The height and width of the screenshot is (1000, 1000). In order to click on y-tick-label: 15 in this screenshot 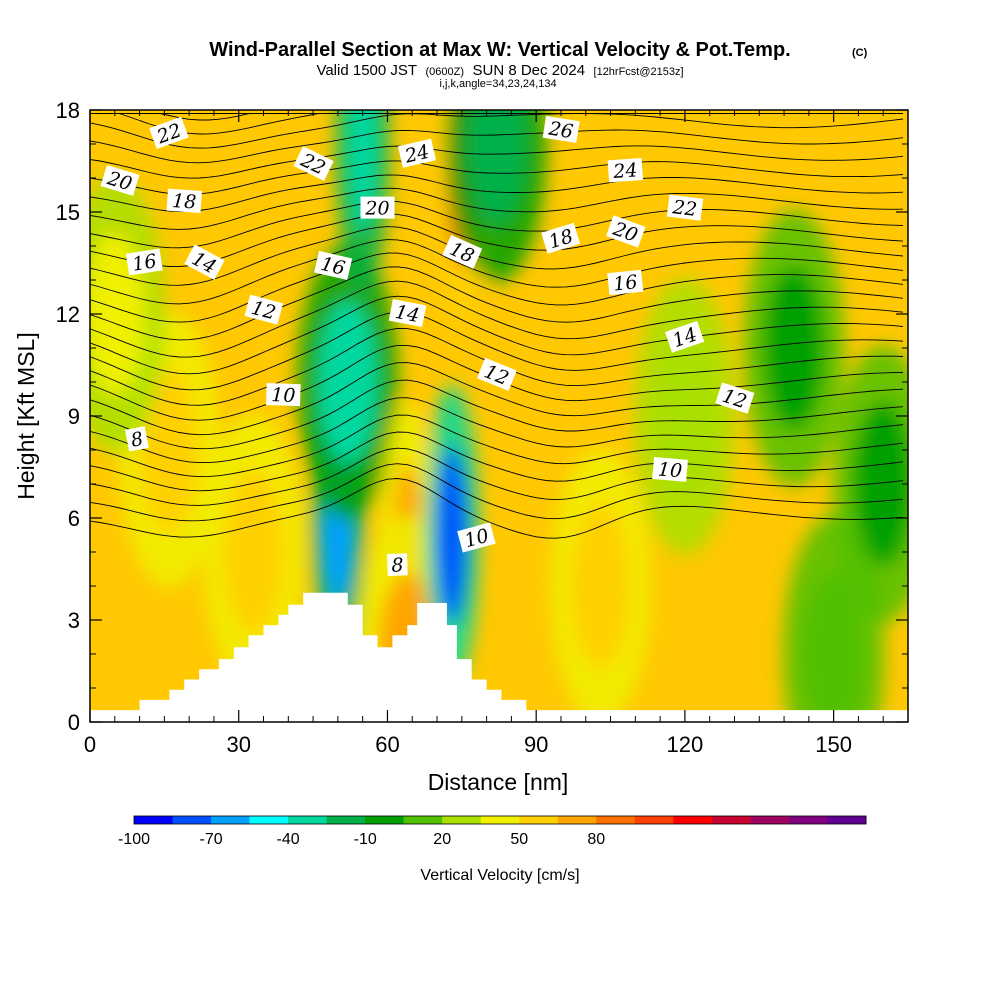, I will do `click(68, 212)`.